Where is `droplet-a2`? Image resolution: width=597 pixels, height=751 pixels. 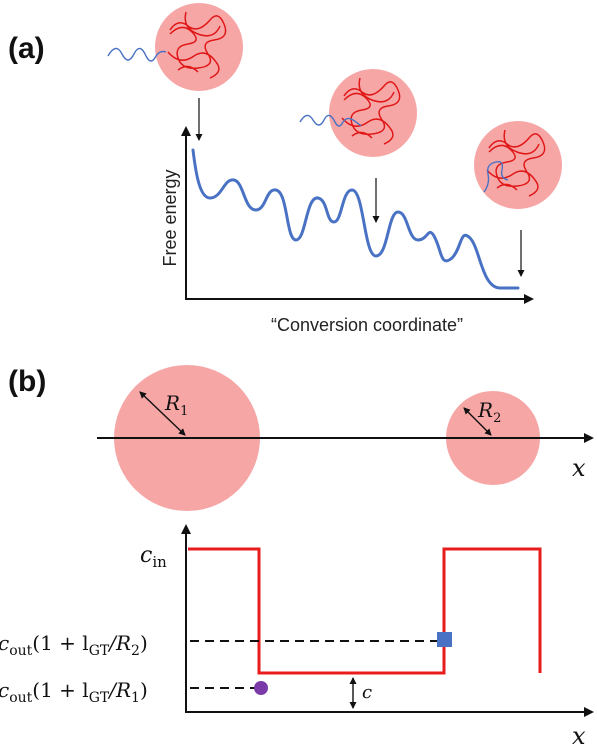 droplet-a2 is located at coordinates (358, 146).